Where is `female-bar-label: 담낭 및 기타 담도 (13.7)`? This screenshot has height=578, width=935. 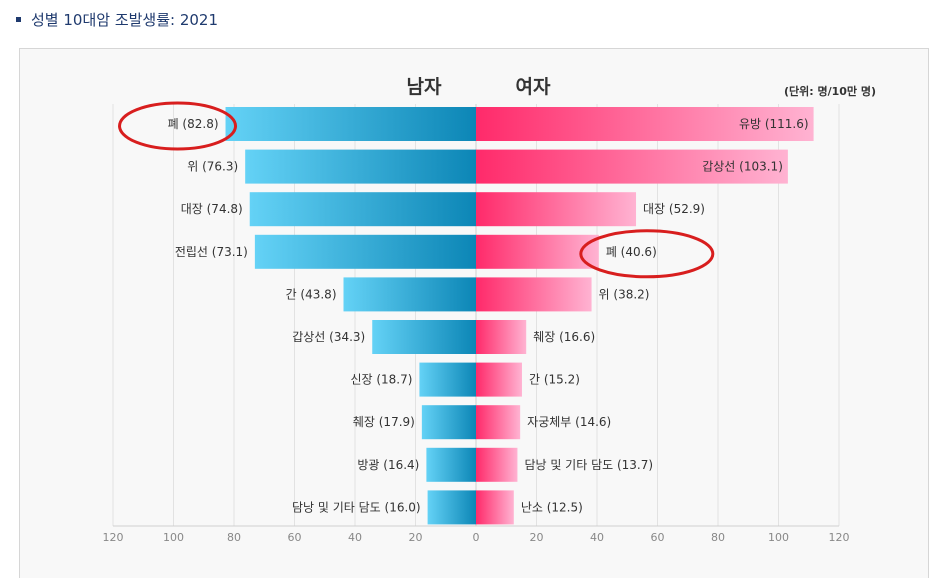
female-bar-label: 담낭 및 기타 담도 (13.7) is located at coordinates (588, 465).